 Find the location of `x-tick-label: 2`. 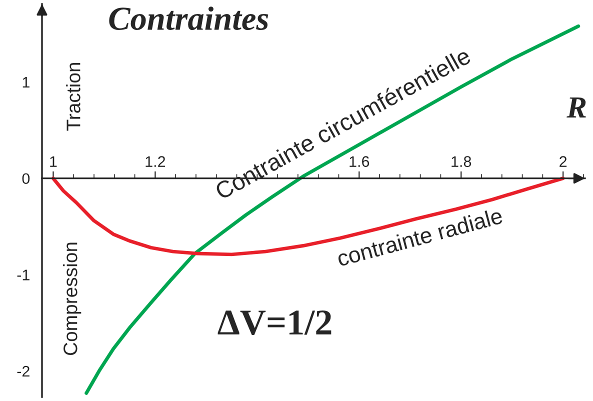

x-tick-label: 2 is located at coordinates (563, 161).